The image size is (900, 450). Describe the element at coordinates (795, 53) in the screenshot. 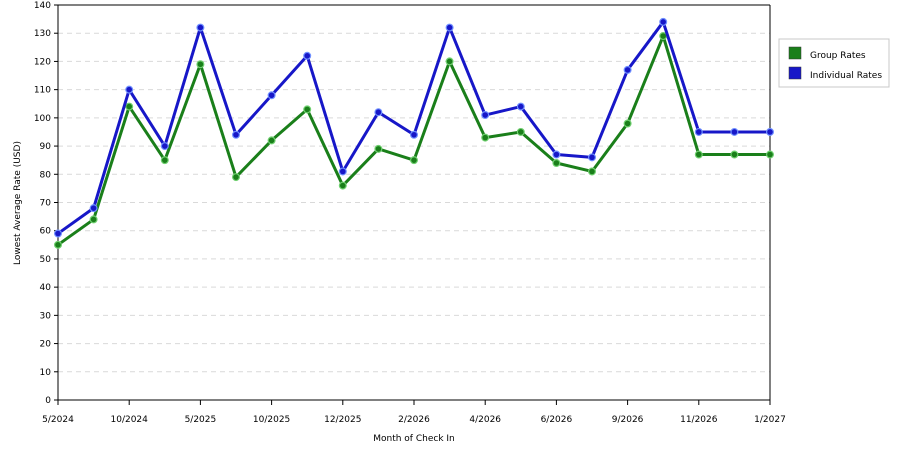

I see `legend-swatch-group` at that location.